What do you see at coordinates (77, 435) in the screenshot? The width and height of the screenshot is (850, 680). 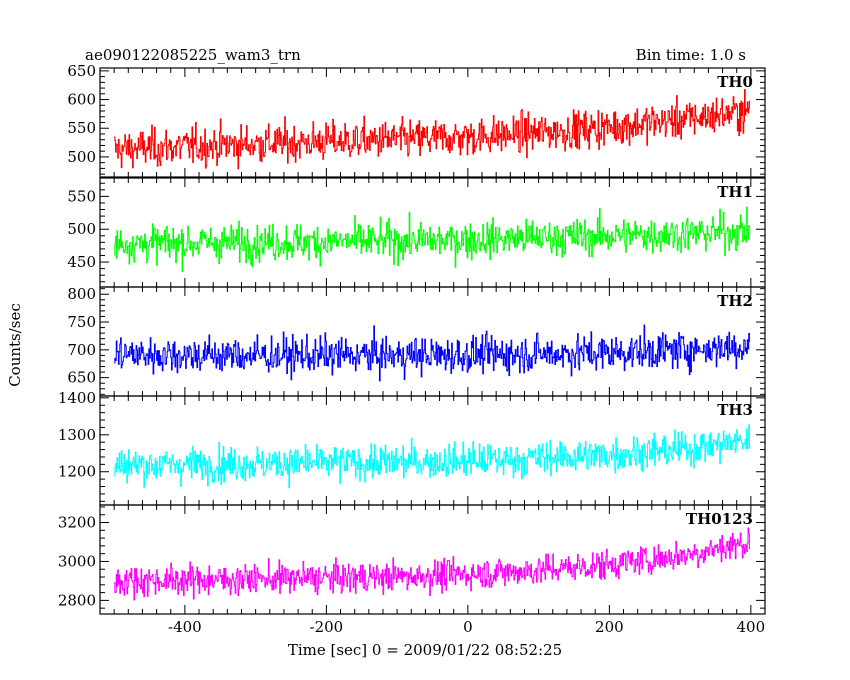 I see `y-tick-label: 1300` at bounding box center [77, 435].